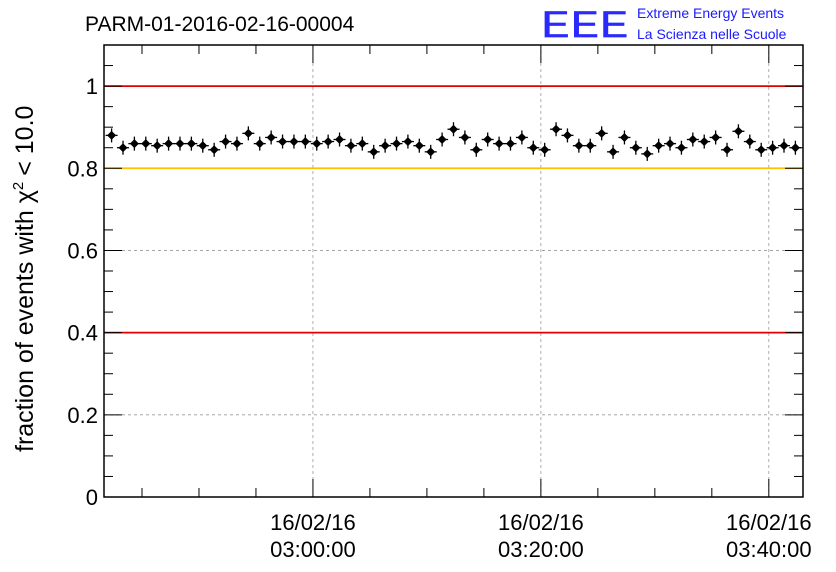  I want to click on logo-mark: EEE, so click(585, 25).